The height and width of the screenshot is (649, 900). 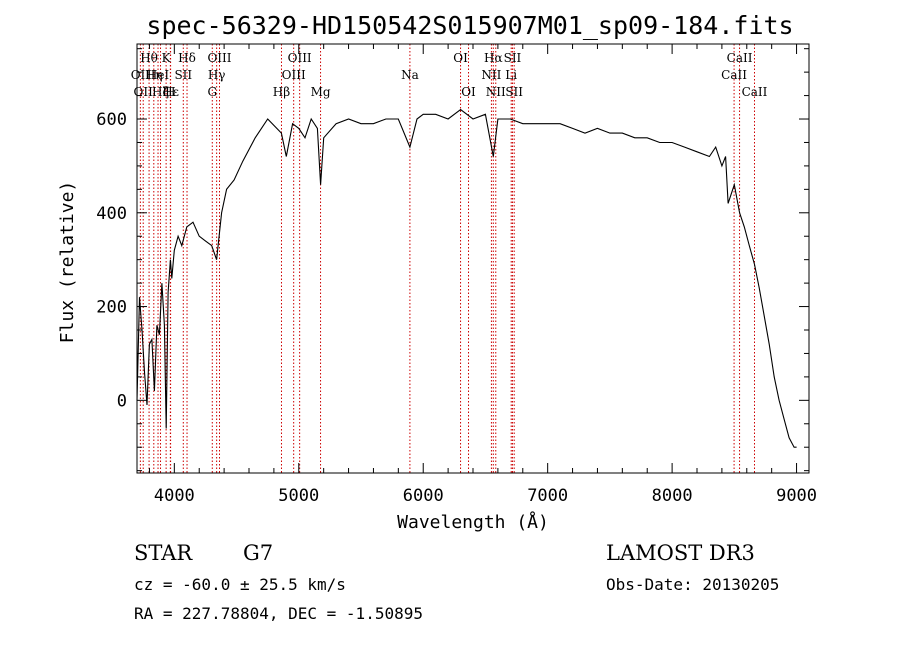 I want to click on emission-line-label: Hα, so click(x=493, y=58).